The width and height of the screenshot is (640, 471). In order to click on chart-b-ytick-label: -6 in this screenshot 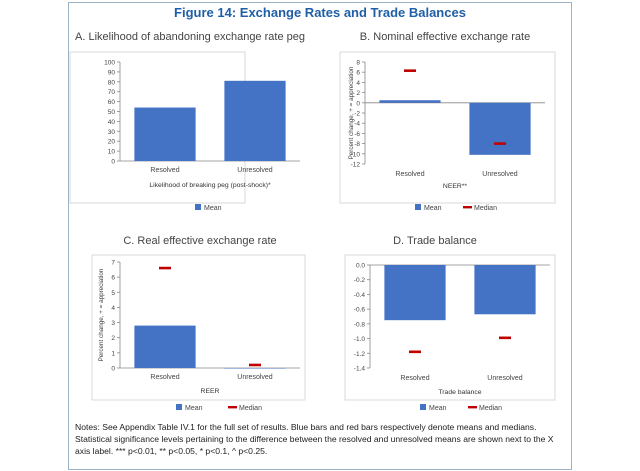, I will do `click(357, 134)`.